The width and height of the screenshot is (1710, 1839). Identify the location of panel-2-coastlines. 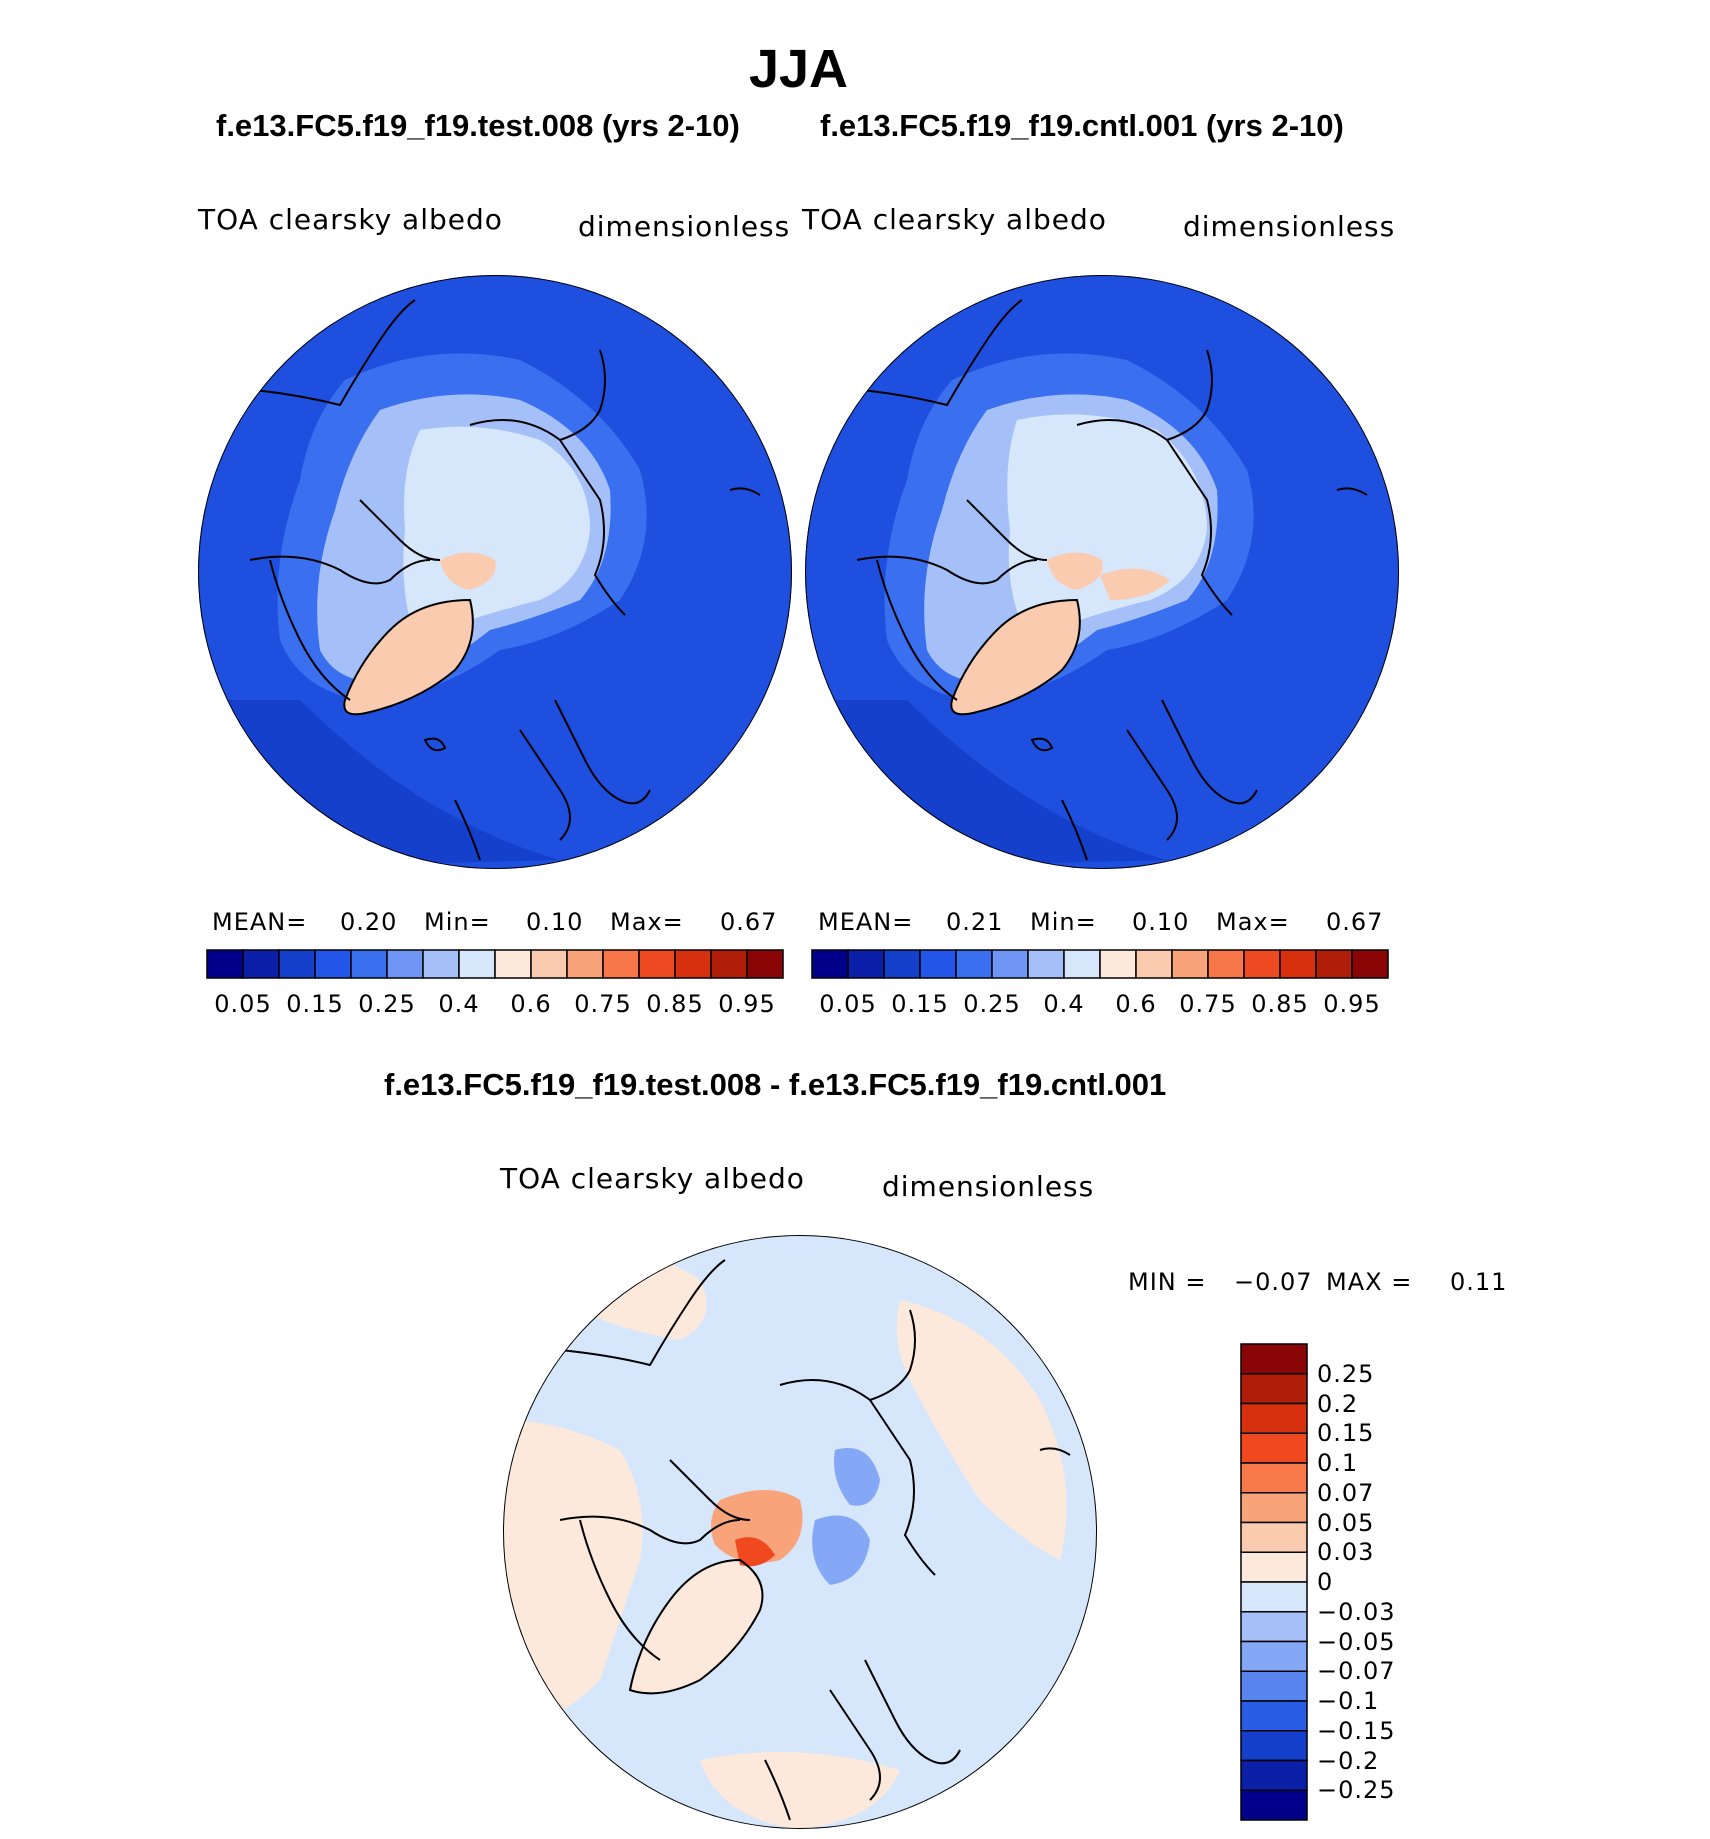
(1112, 580).